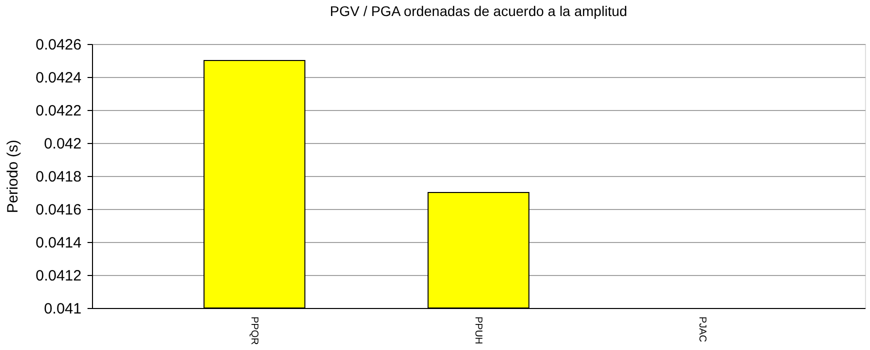  I want to click on x-tick-label: PPQR, so click(254, 330).